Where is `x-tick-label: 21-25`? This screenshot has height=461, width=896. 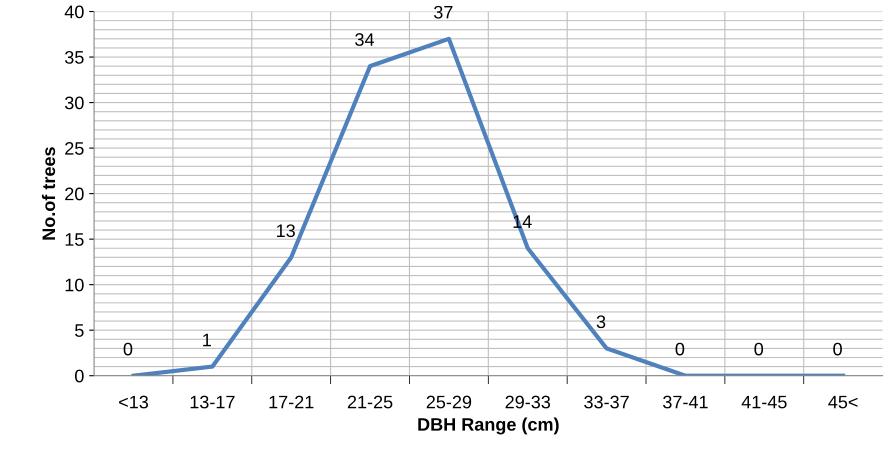
x-tick-label: 21-25 is located at coordinates (370, 402).